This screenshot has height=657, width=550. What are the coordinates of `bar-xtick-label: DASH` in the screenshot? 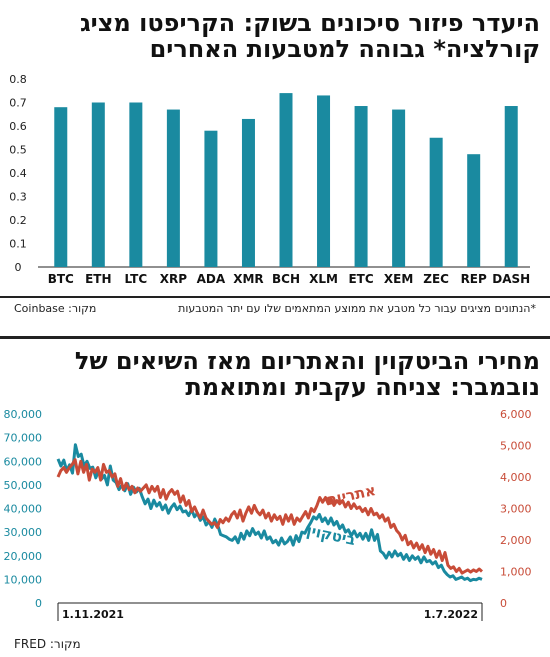 It's located at (511, 279).